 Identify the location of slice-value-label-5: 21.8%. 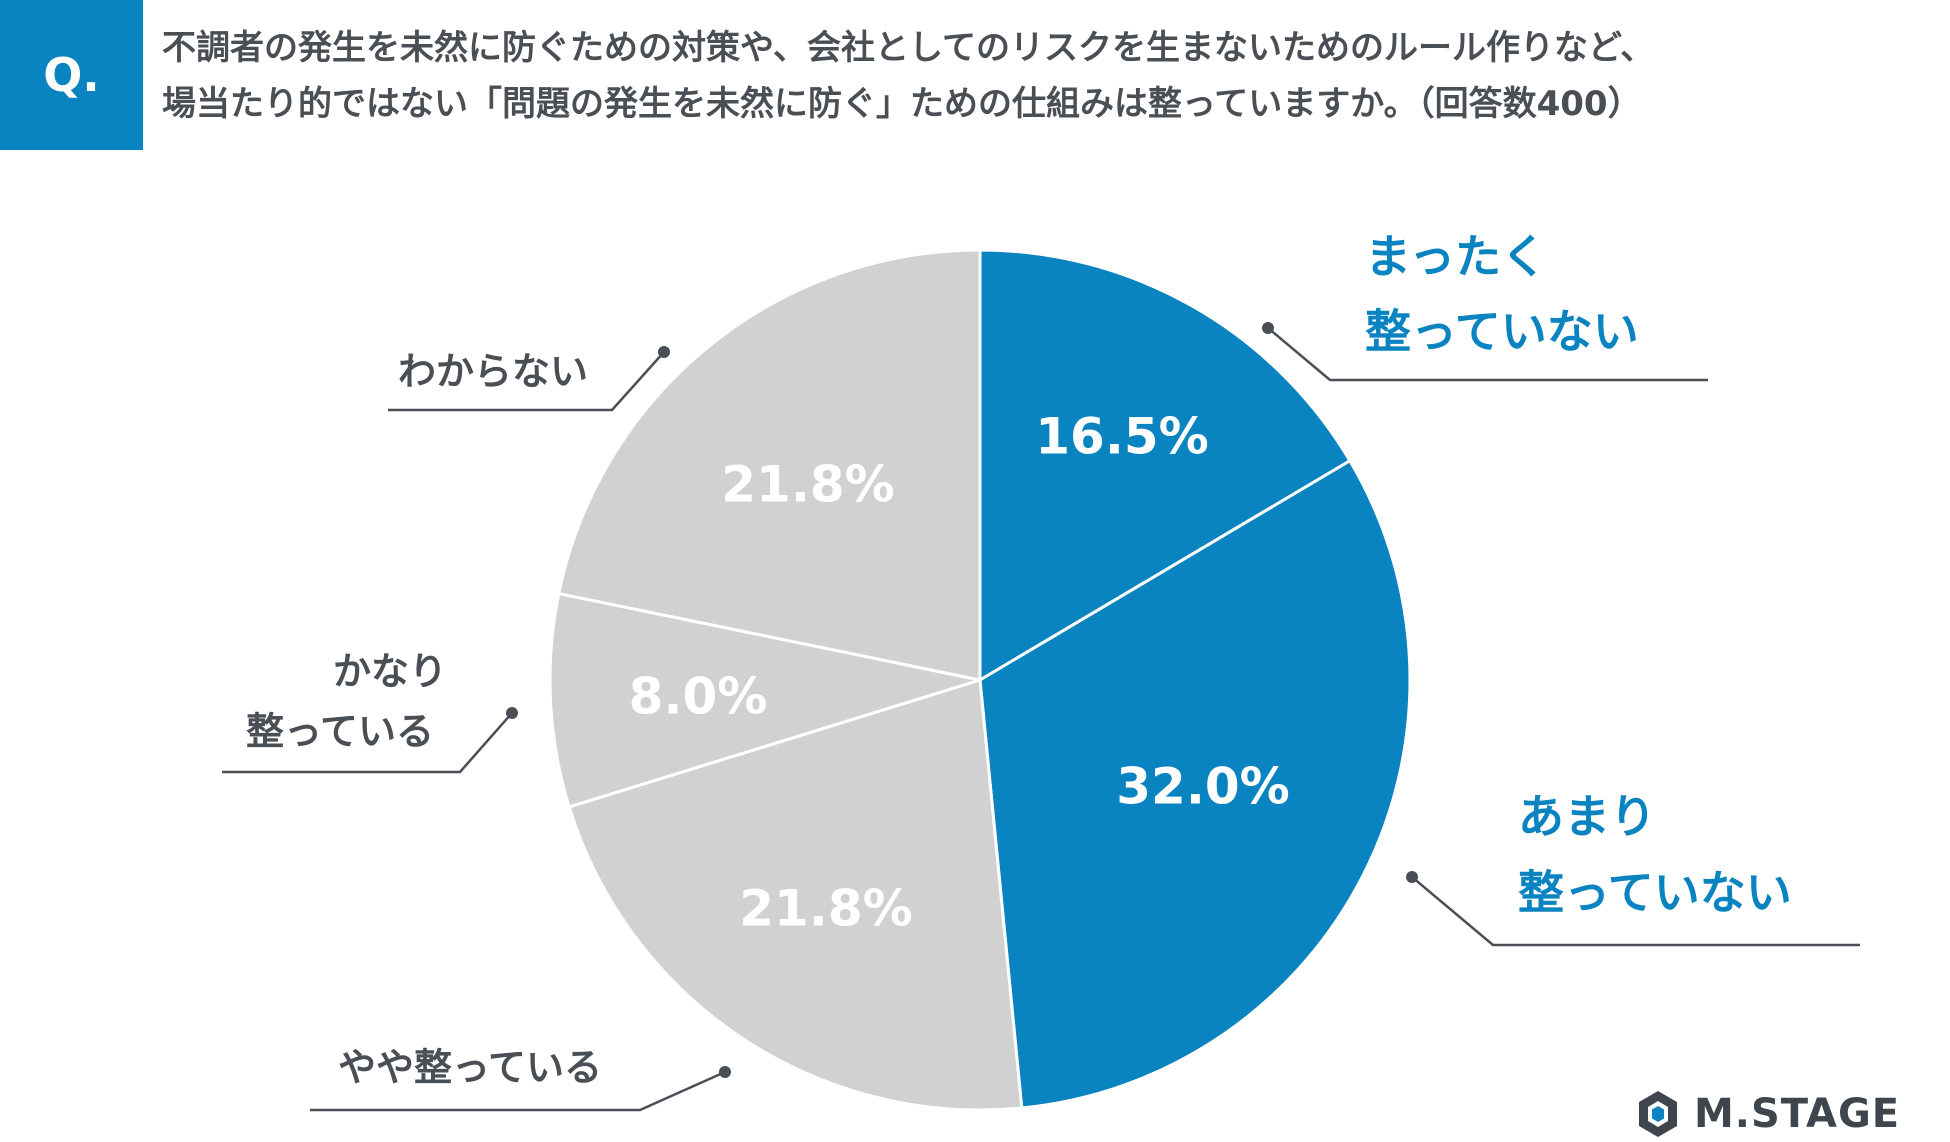
(807, 485).